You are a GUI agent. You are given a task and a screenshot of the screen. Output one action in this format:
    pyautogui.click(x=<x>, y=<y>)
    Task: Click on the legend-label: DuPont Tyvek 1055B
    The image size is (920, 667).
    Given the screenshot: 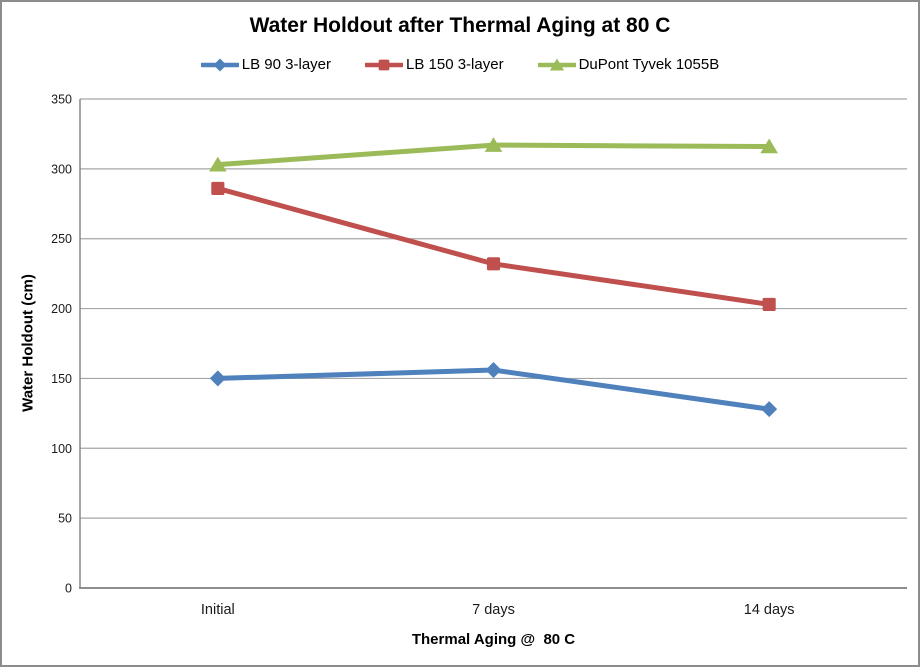 What is the action you would take?
    pyautogui.click(x=649, y=64)
    